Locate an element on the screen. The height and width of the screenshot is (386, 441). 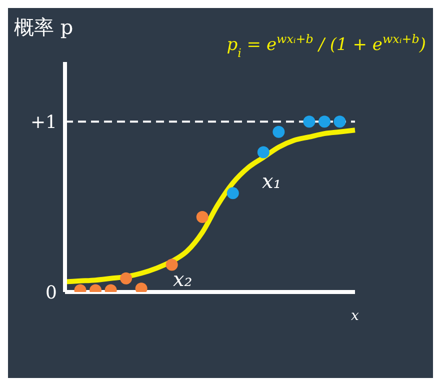
x-axis-title: x is located at coordinates (355, 316).